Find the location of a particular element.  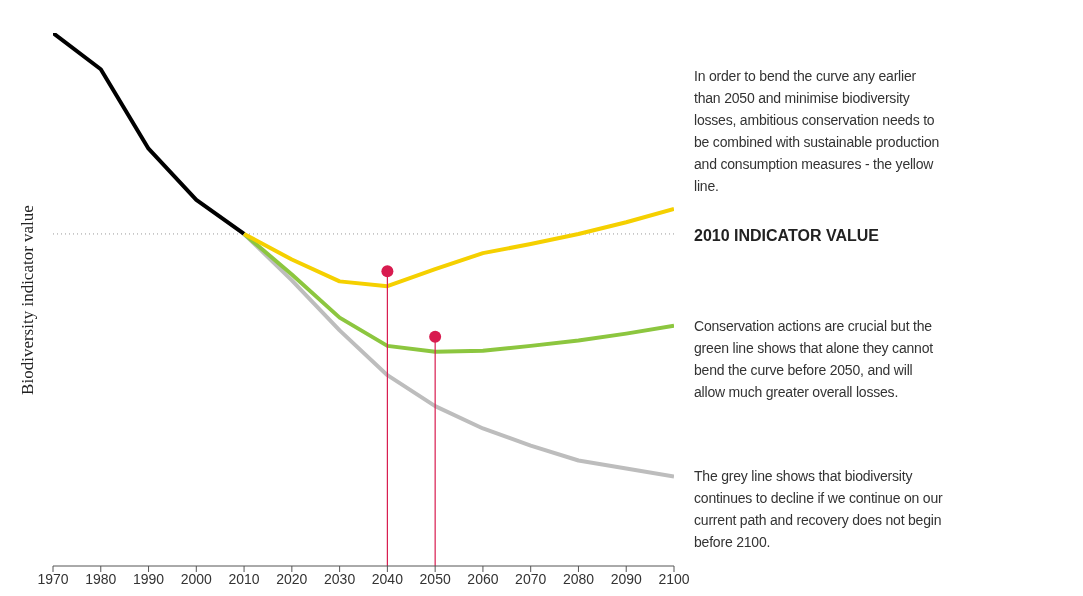

y-axis-title: Biodiversity indicator value is located at coordinates (28, 299).